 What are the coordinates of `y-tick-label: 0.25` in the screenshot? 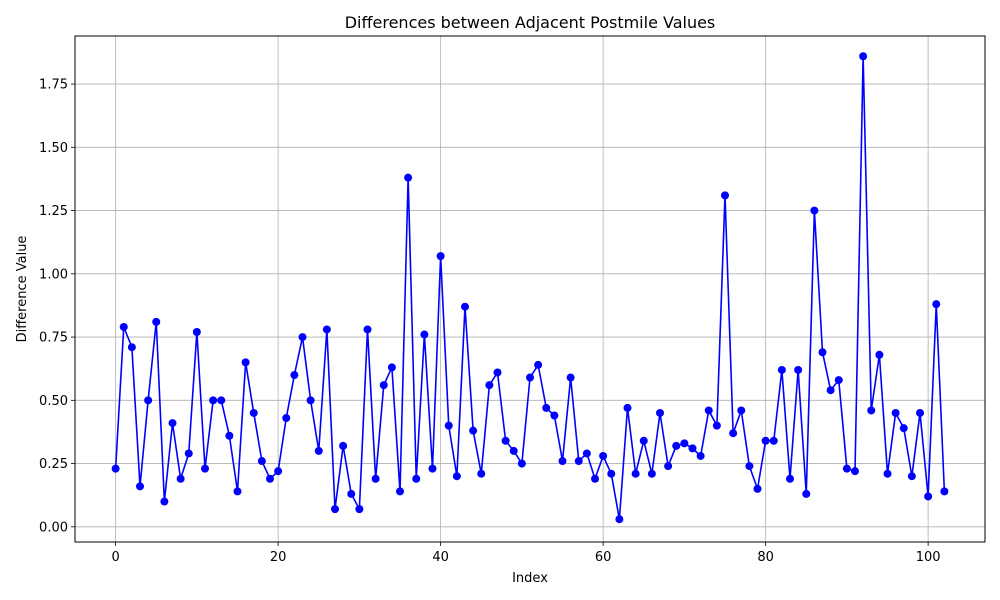 It's located at (53, 464).